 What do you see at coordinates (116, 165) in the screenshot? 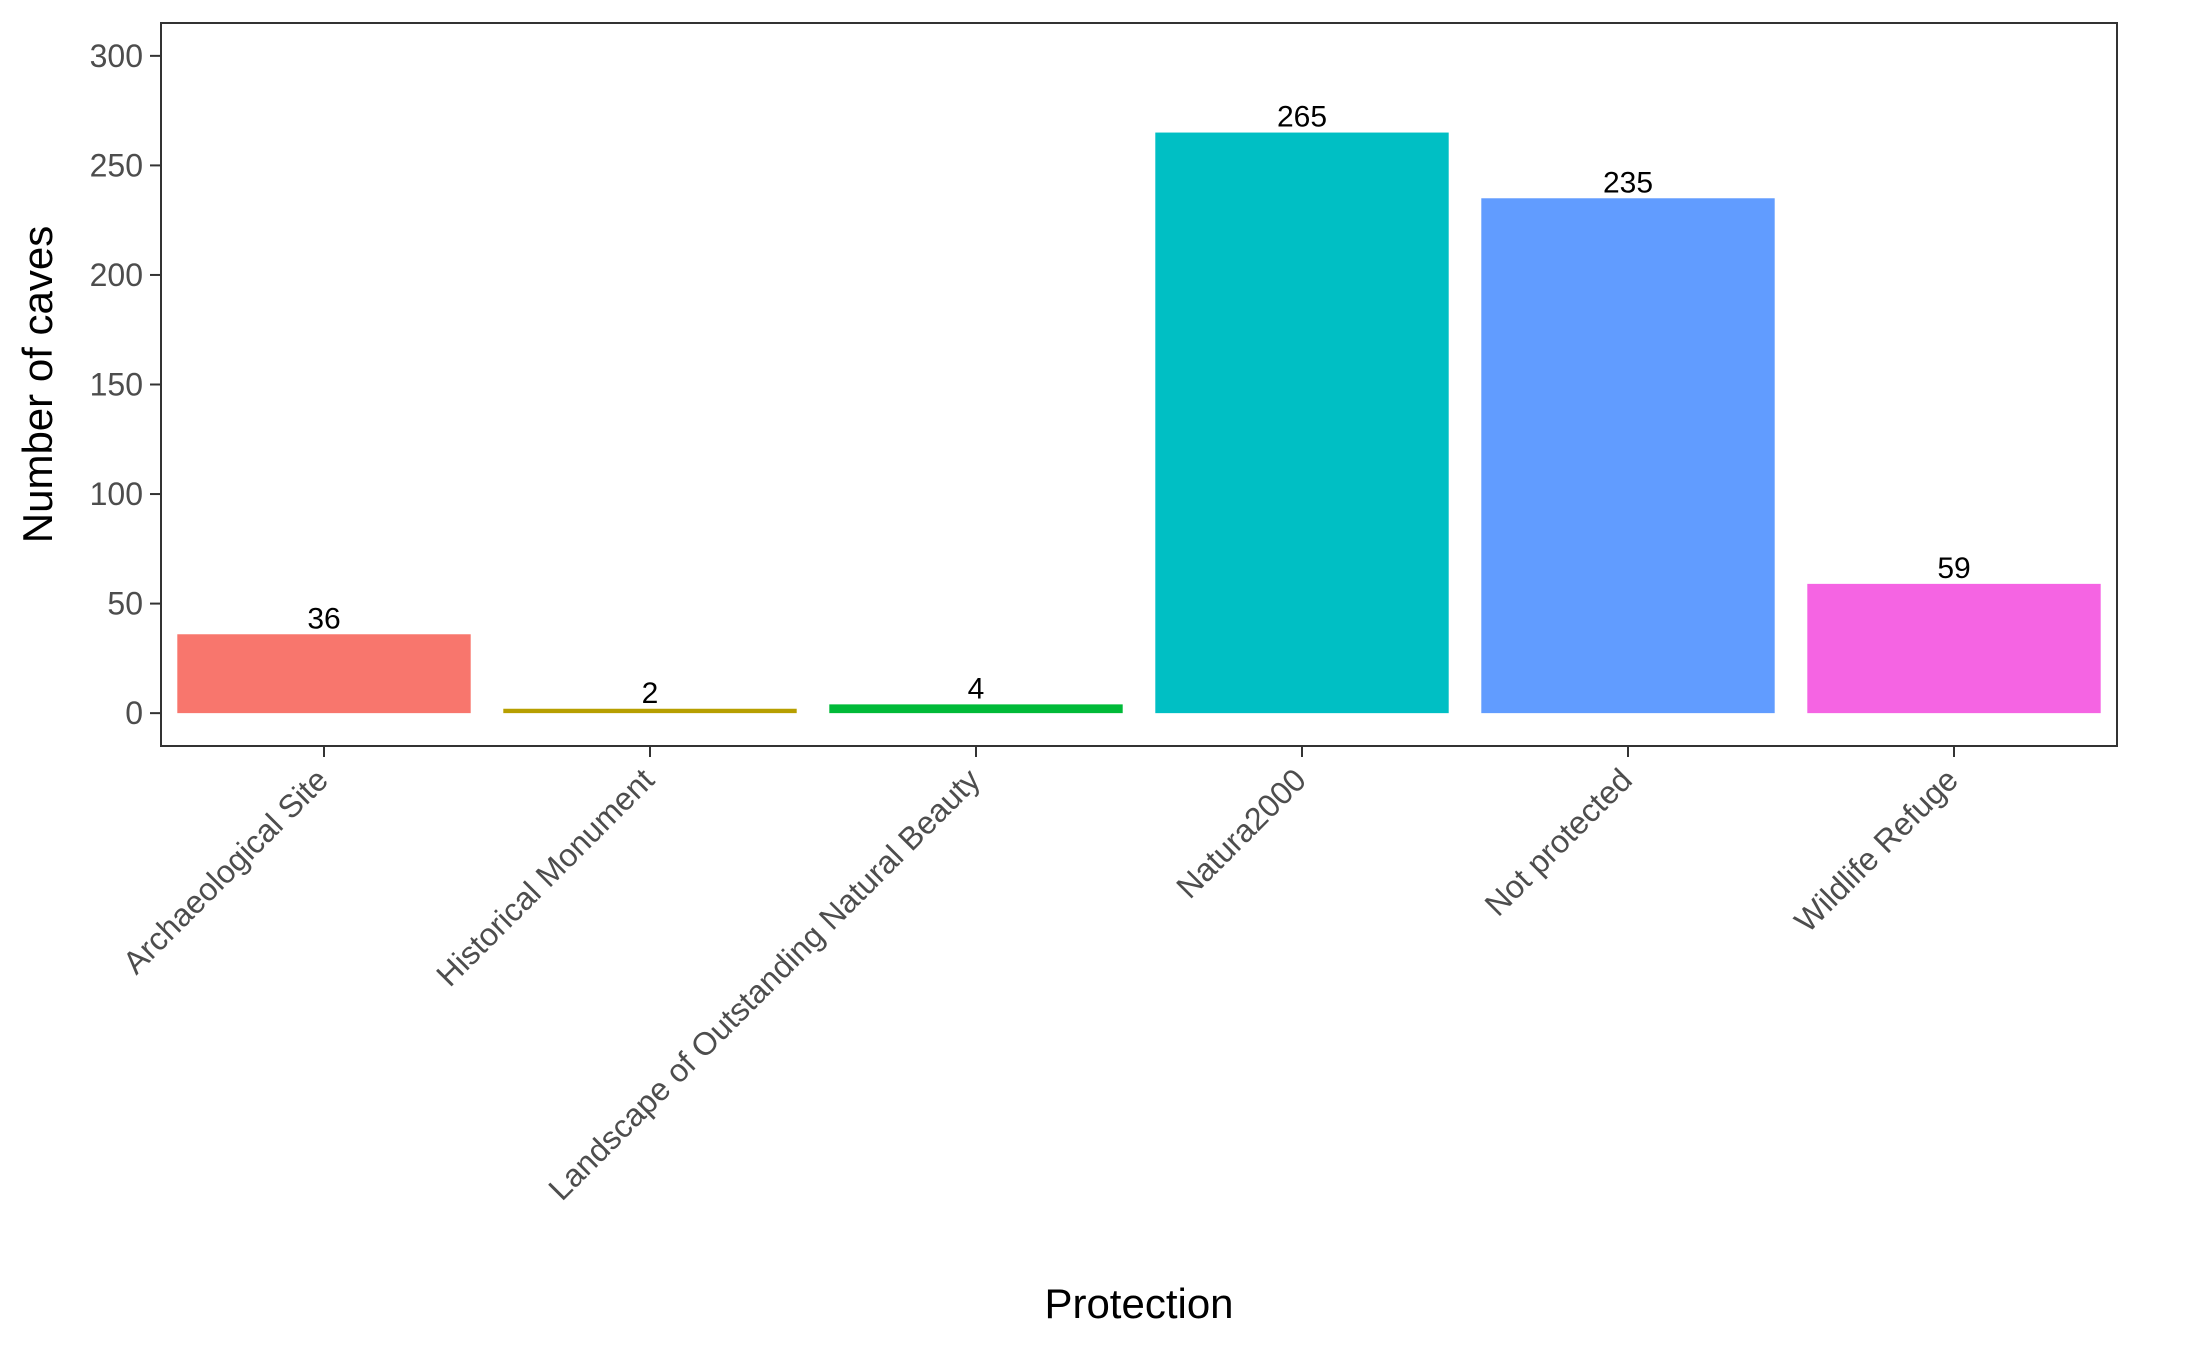
I see `y-tick-label-5: 250` at bounding box center [116, 165].